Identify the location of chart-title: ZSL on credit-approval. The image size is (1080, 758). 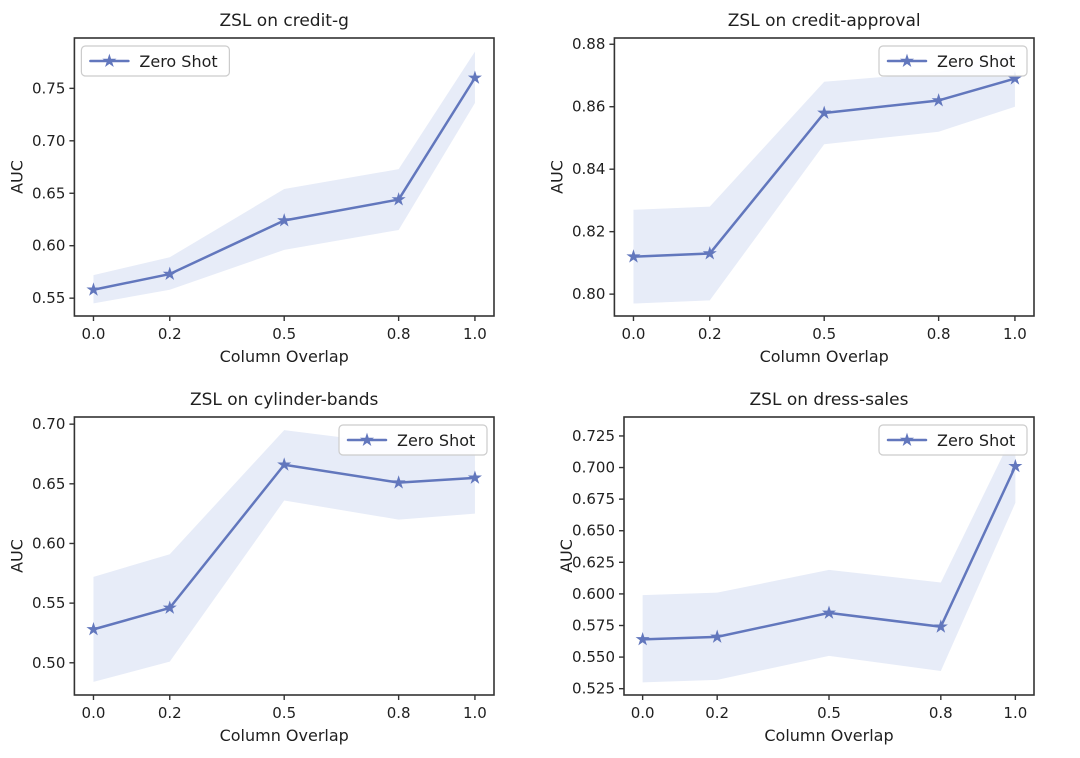
(824, 21).